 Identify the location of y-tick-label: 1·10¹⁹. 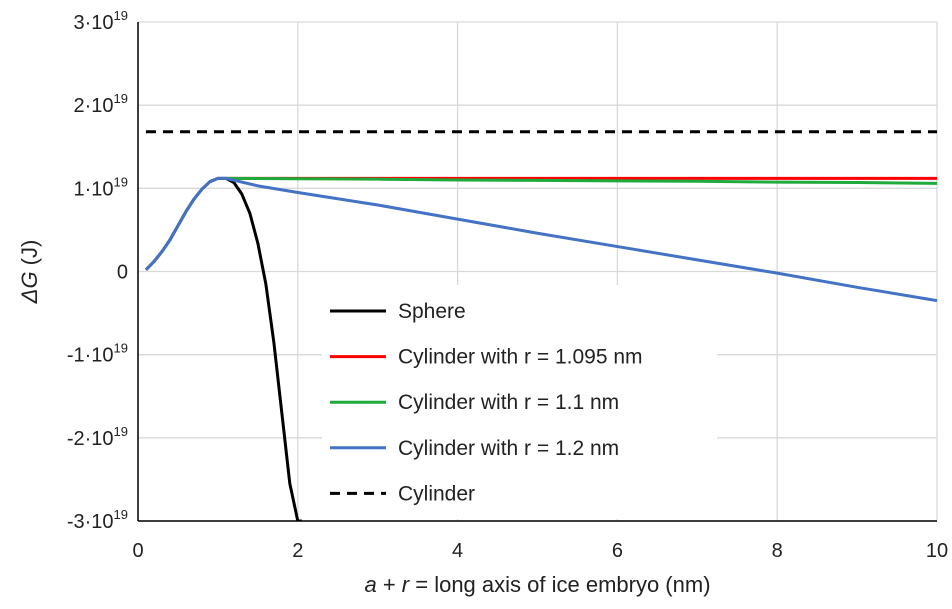
(101, 187).